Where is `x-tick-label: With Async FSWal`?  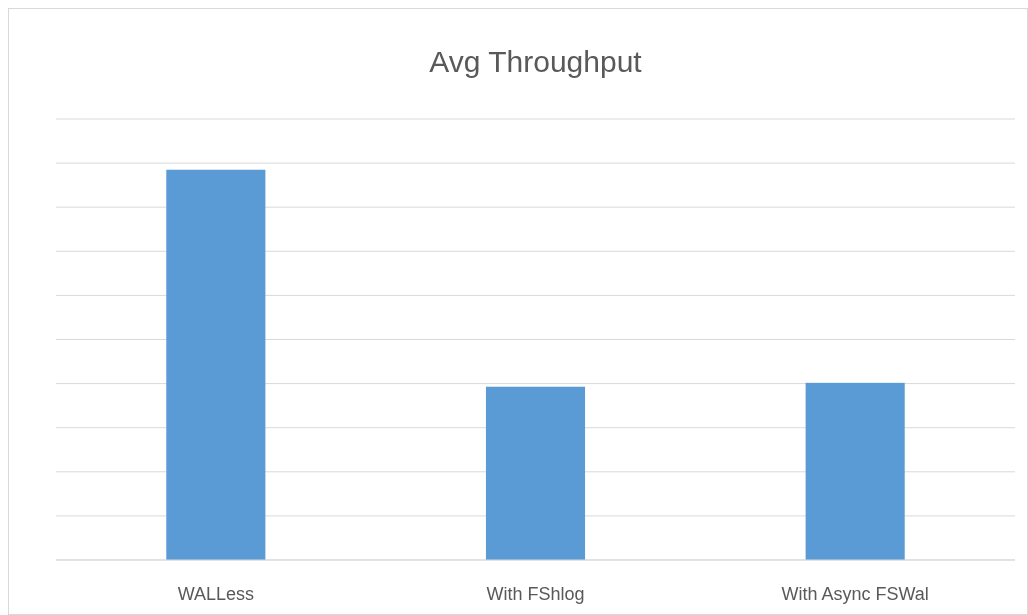
x-tick-label: With Async FSWal is located at coordinates (855, 594).